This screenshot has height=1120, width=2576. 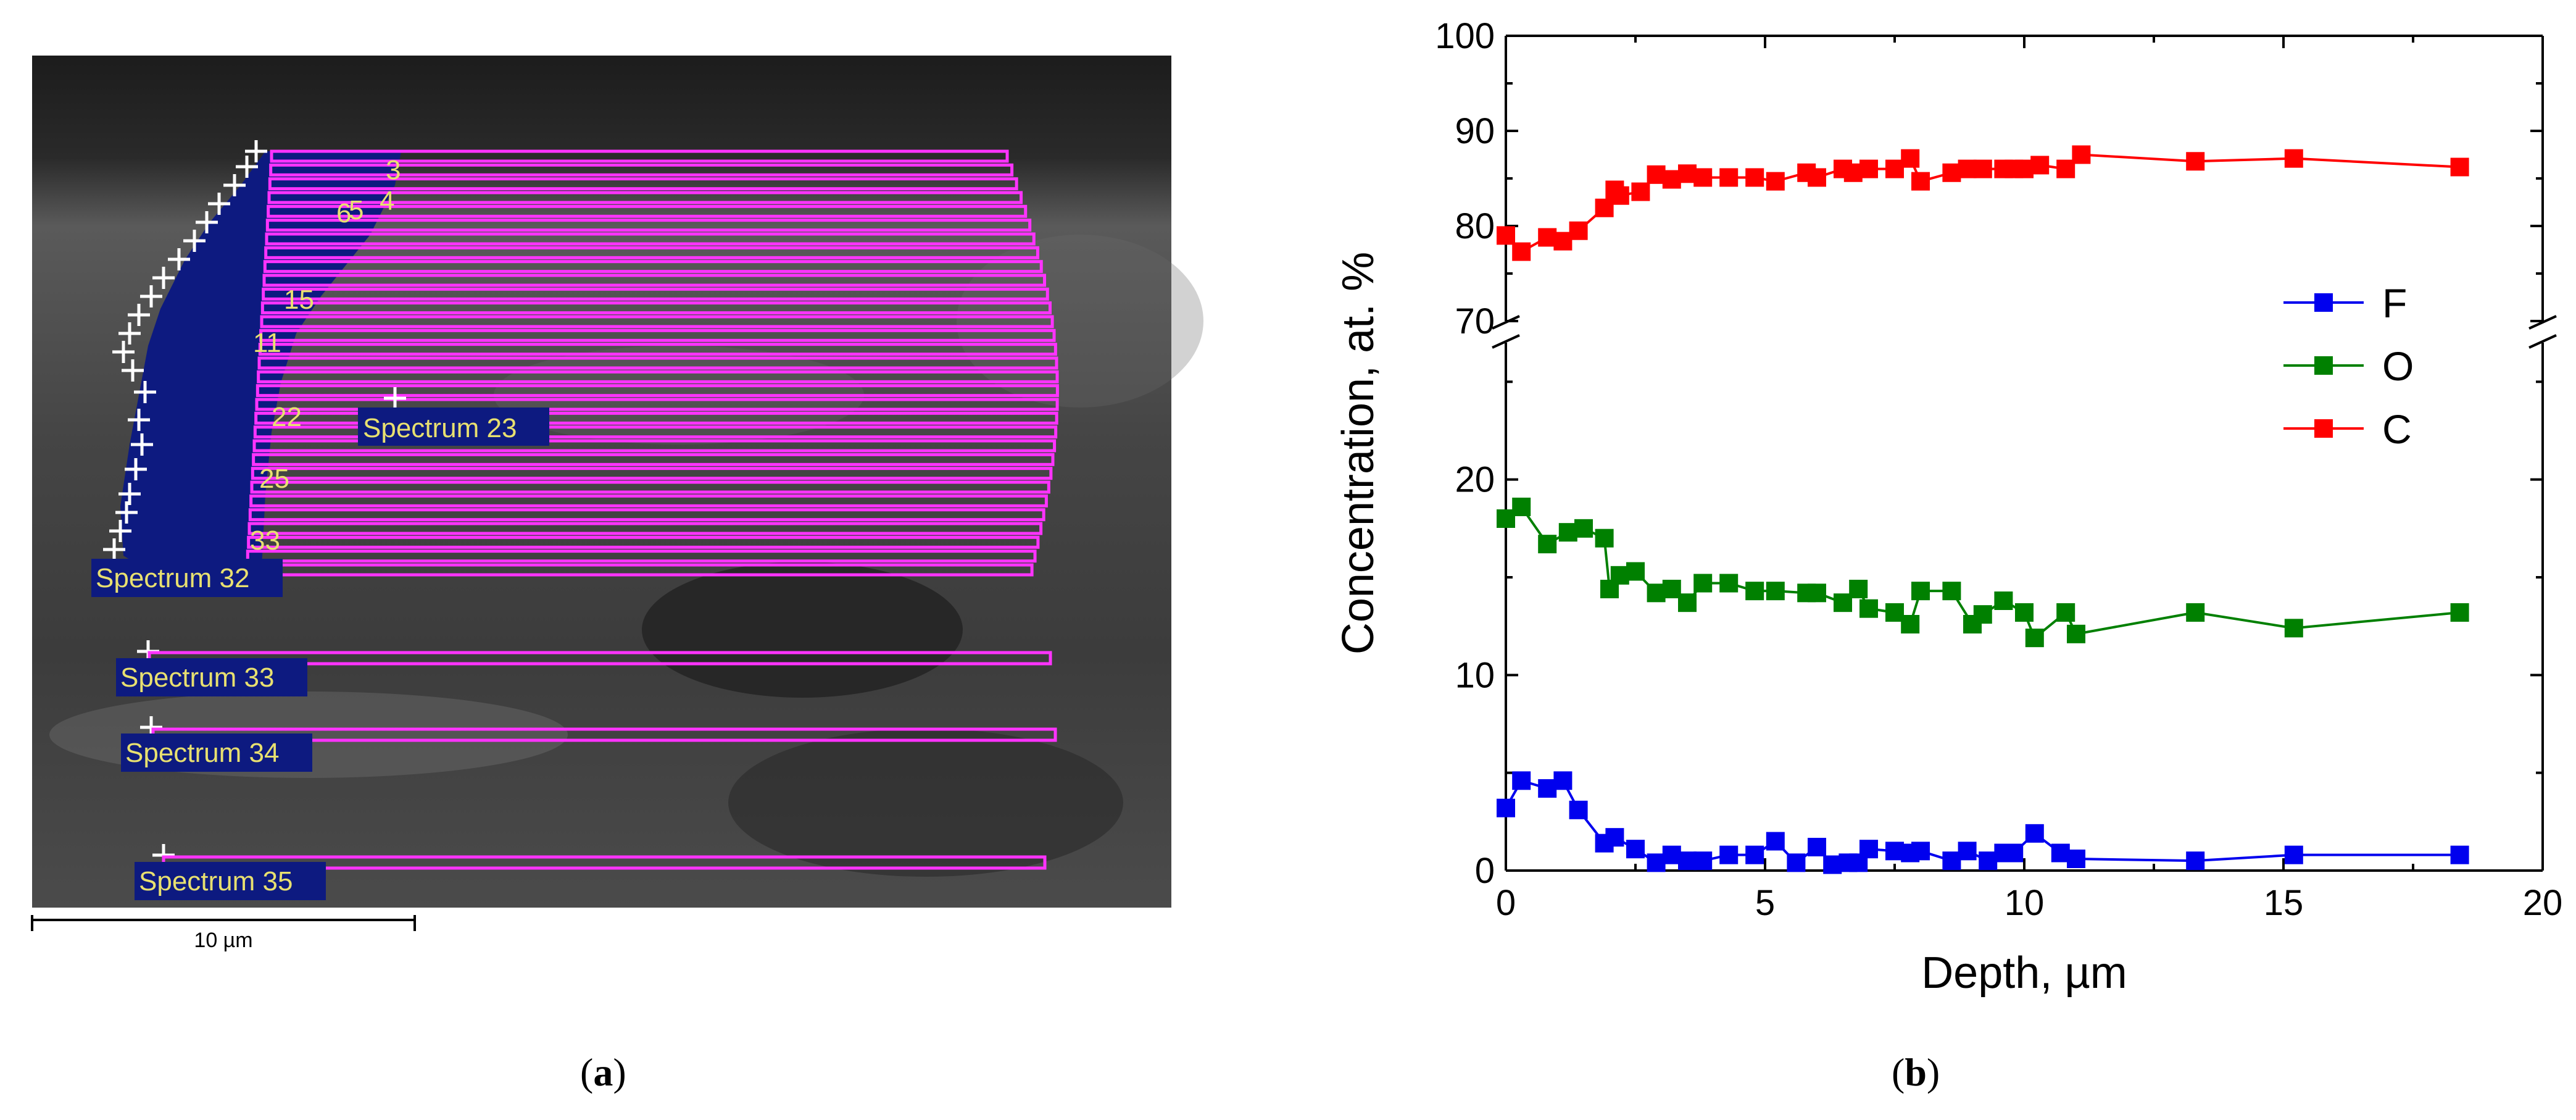 What do you see at coordinates (2323, 428) in the screenshot?
I see `legend-C-marker` at bounding box center [2323, 428].